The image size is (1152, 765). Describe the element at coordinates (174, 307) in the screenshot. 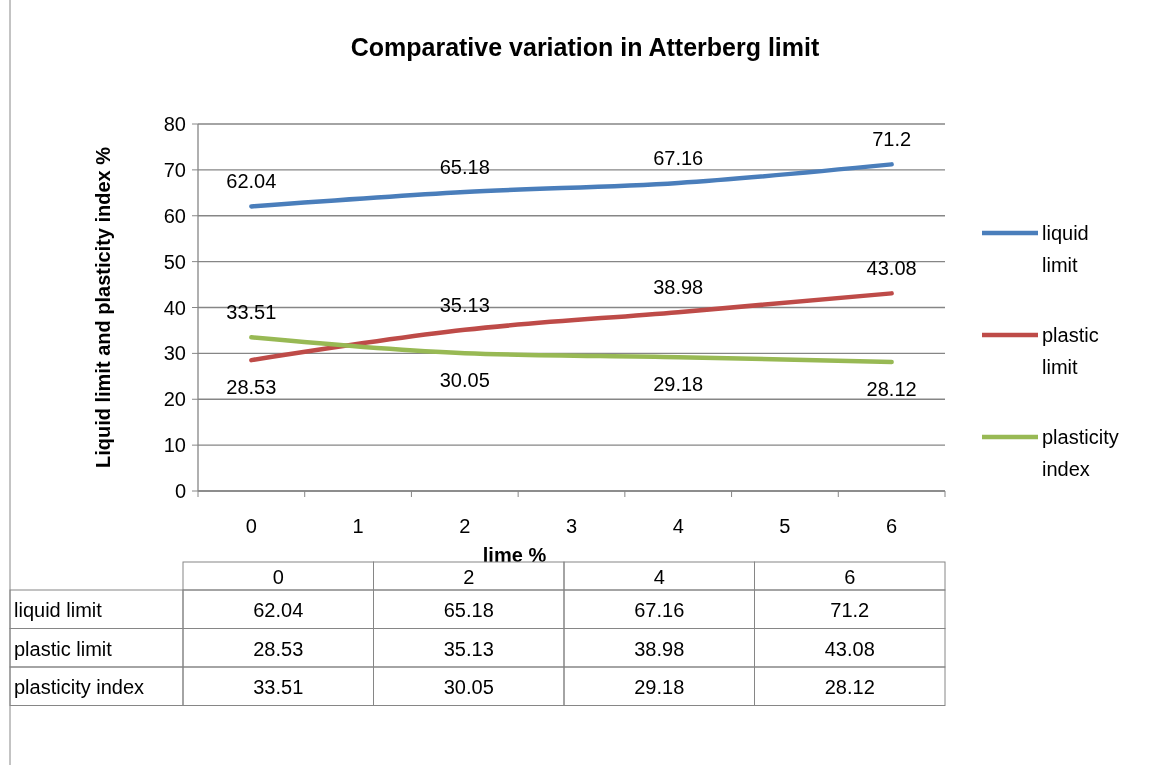

I see `y-tick-label: 40` at that location.